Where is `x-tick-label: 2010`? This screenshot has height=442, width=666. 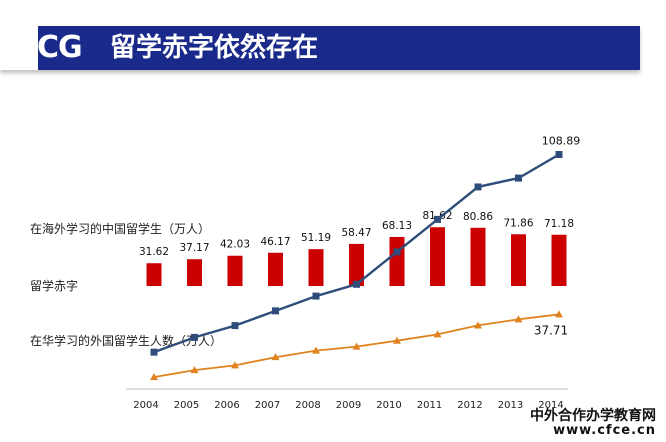
x-tick-label: 2010 is located at coordinates (388, 405).